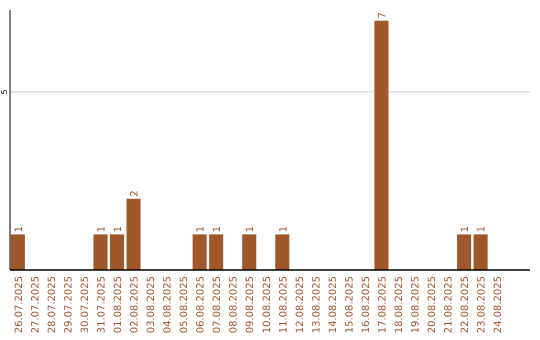 The width and height of the screenshot is (540, 340). Describe the element at coordinates (333, 305) in the screenshot. I see `x-tick-label: 14.08.2025` at that location.